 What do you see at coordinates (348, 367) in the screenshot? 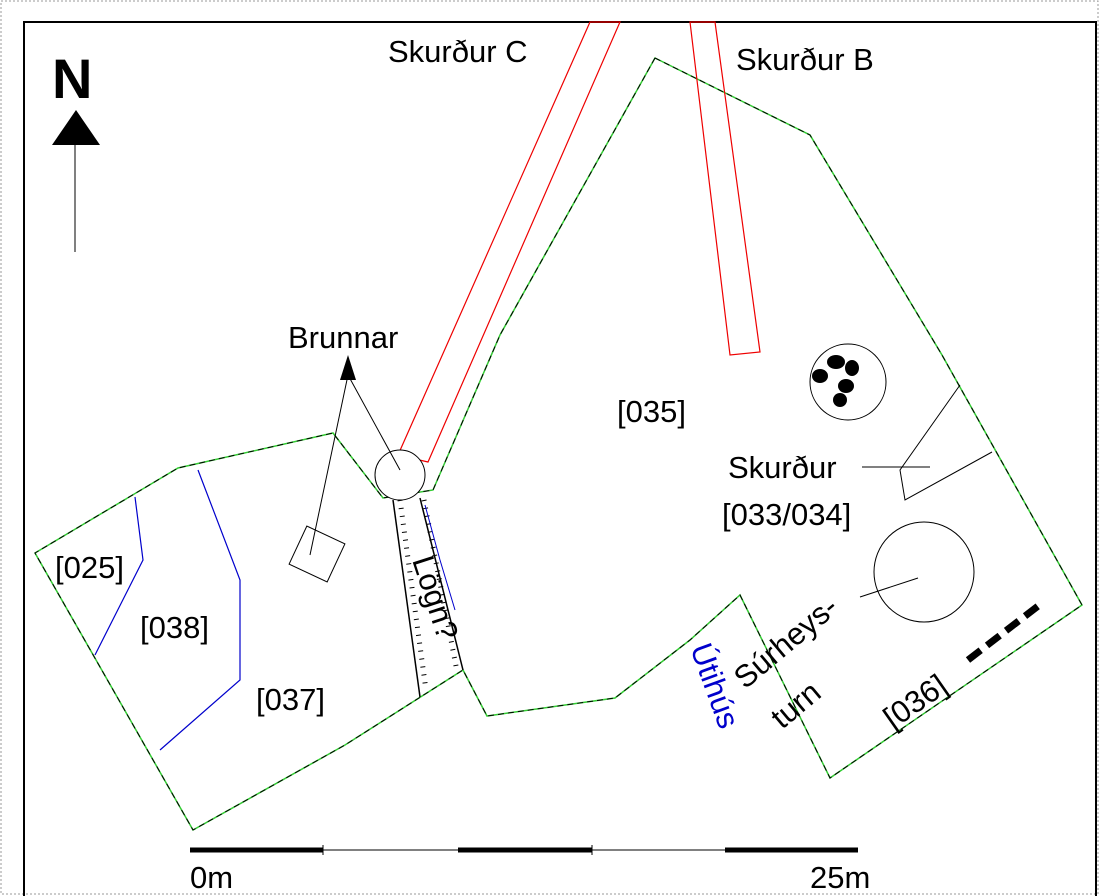
I see `arrowhead` at bounding box center [348, 367].